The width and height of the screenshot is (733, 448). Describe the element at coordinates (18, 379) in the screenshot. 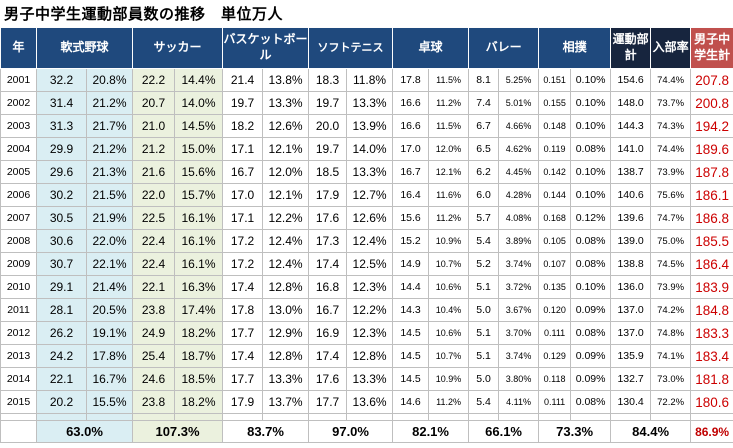

I see `cell-year: 2014` at that location.